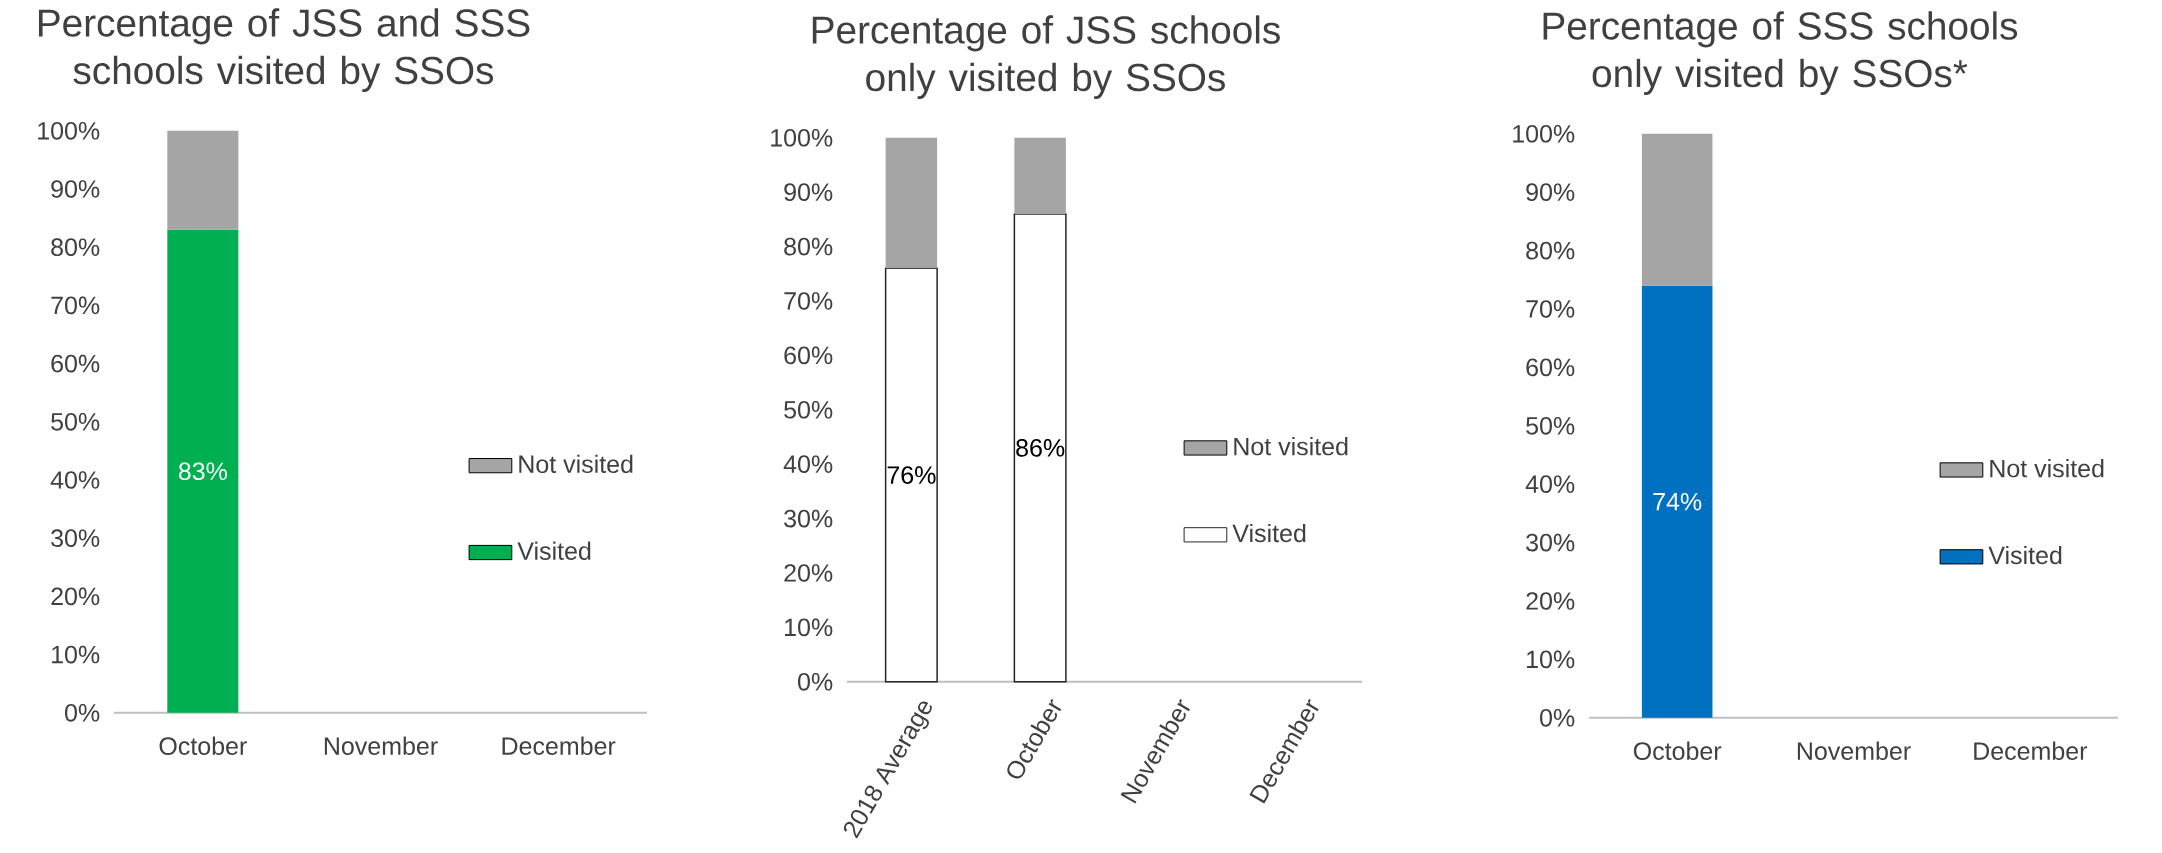 The width and height of the screenshot is (2162, 853). Describe the element at coordinates (284, 50) in the screenshot. I see `chart-title: Percentage of JSS and SSS schools visited by SSOs` at that location.